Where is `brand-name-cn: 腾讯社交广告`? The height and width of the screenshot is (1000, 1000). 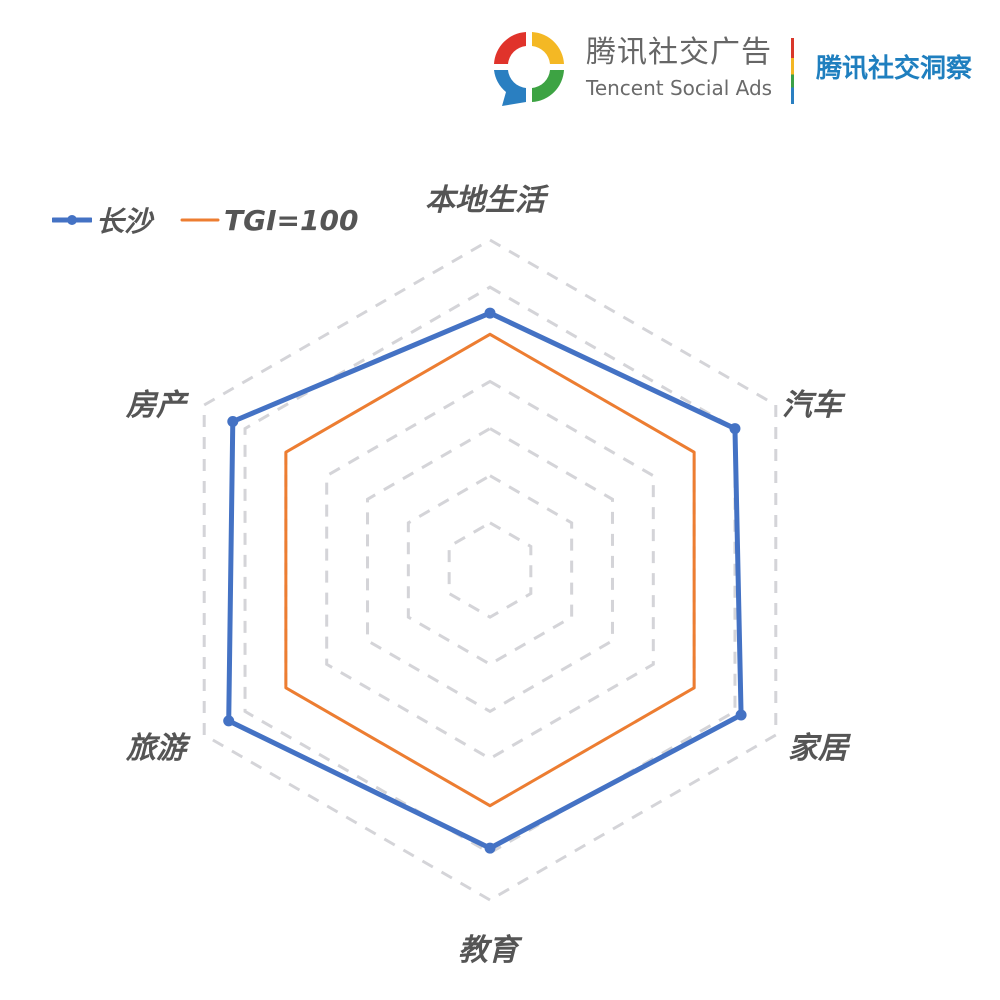
brand-name-cn: 腾讯社交广告 is located at coordinates (679, 52).